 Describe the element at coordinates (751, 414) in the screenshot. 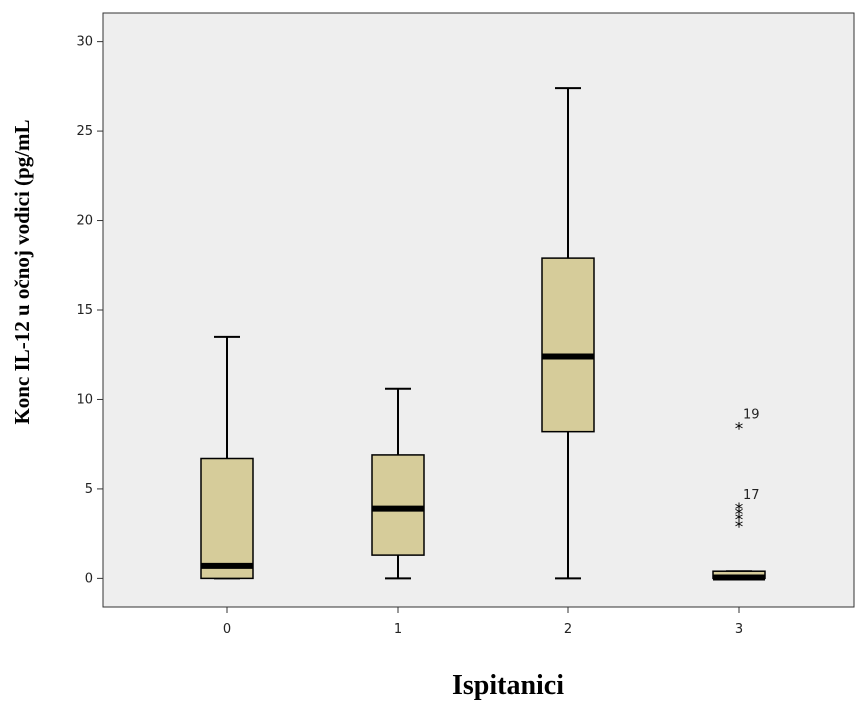

I see `outlier-label: 19` at that location.